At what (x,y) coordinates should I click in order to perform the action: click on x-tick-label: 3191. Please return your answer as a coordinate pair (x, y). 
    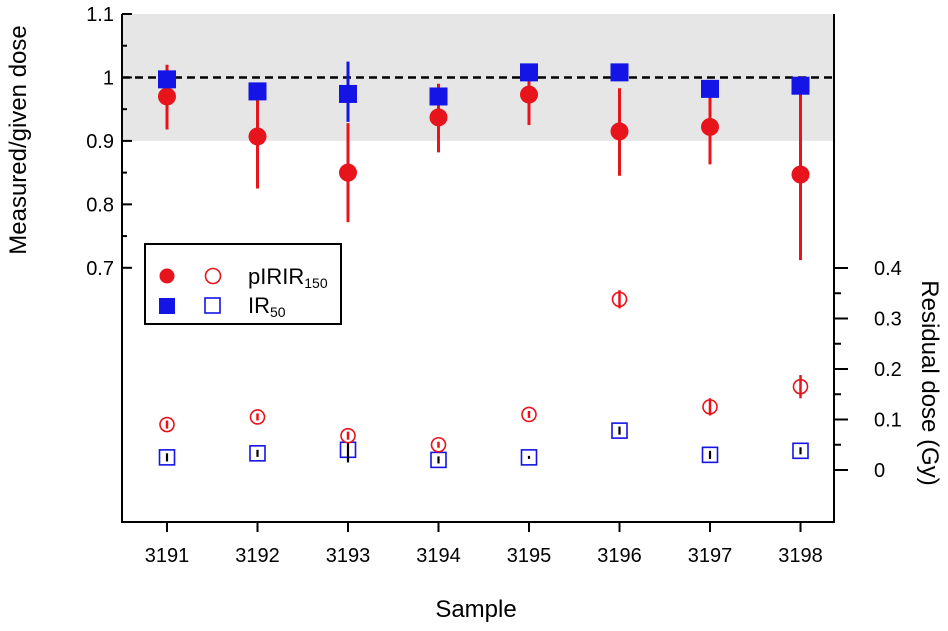
    Looking at the image, I should click on (167, 556).